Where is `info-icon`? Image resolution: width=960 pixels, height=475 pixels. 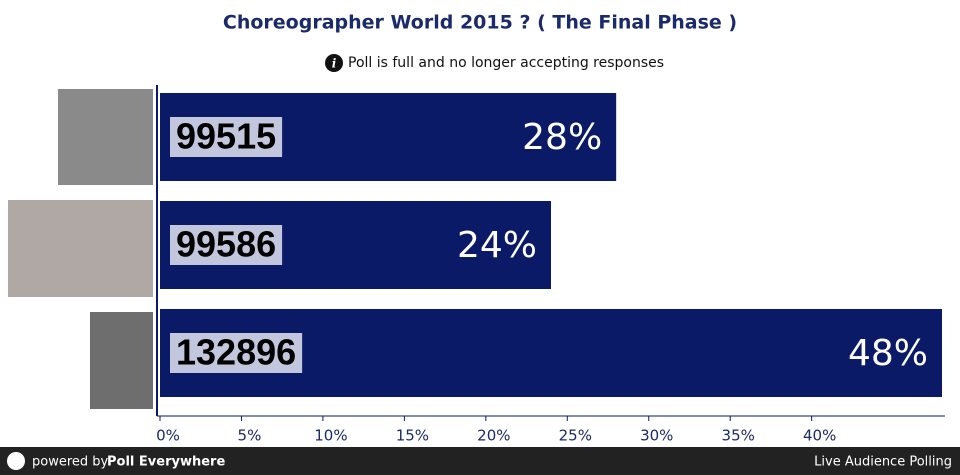 info-icon is located at coordinates (334, 63).